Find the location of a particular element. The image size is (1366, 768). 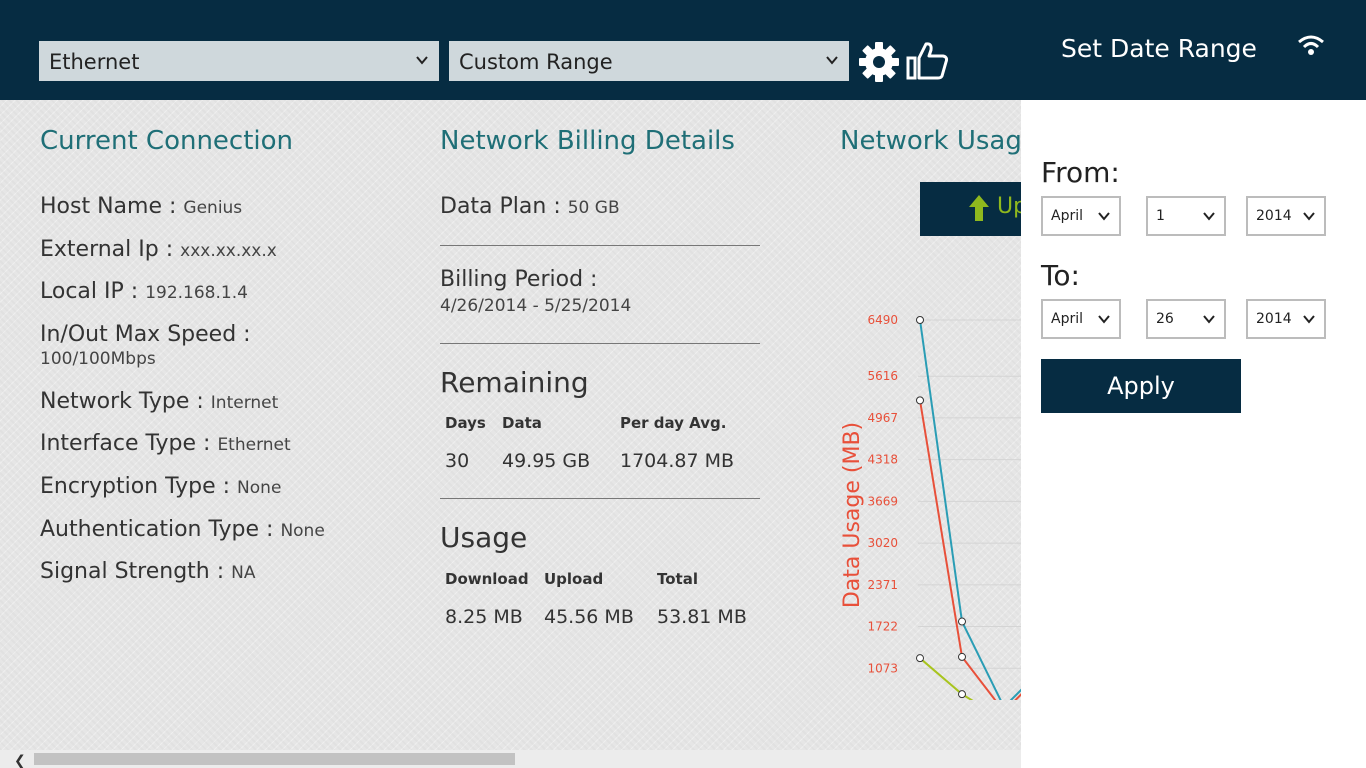

to-day-select: 26 is located at coordinates (1186, 319).